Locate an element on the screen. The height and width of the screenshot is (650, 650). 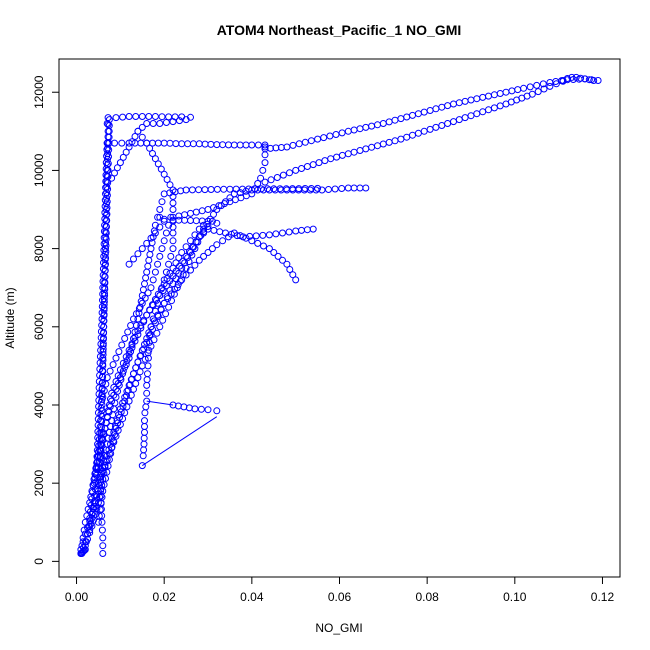
x-tick-label: 0.04 is located at coordinates (252, 597).